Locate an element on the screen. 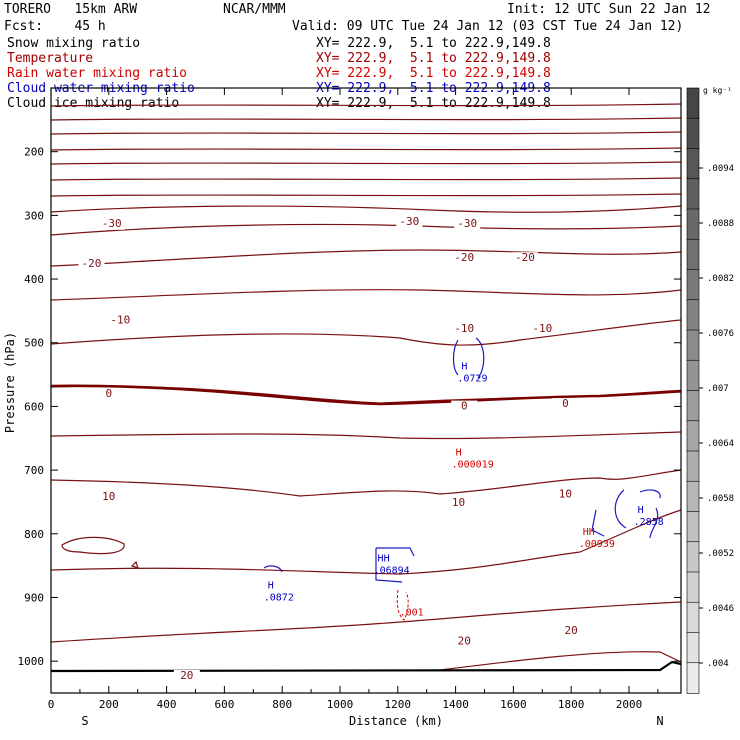 The width and height of the screenshot is (740, 740). colorbar-tick-label: .0046 is located at coordinates (720, 609).